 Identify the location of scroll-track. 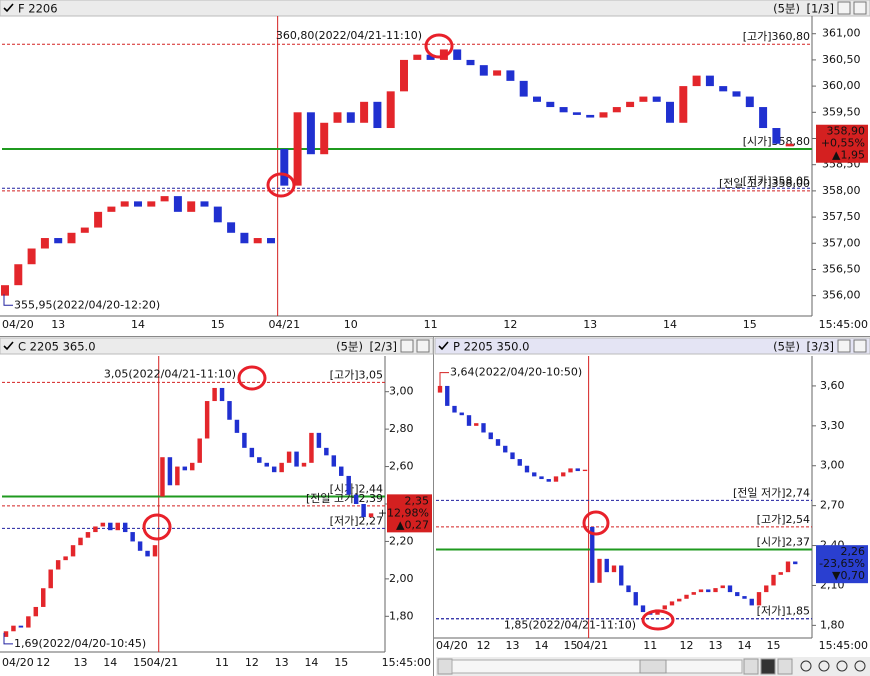
(597, 666).